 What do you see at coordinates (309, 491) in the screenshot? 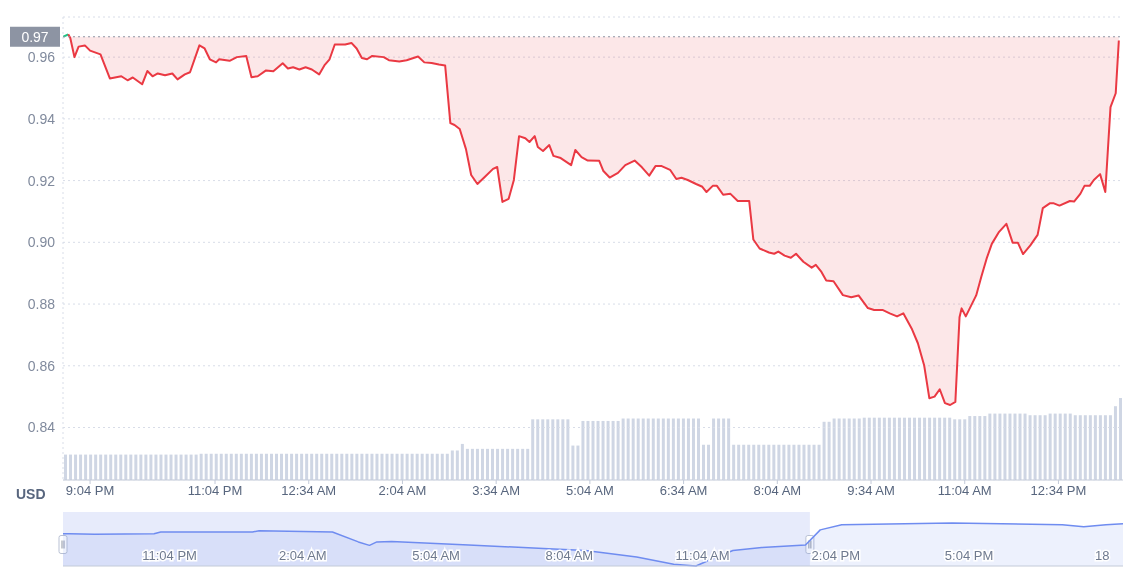
I see `x-tick-label: 12:34 AM` at bounding box center [309, 491].